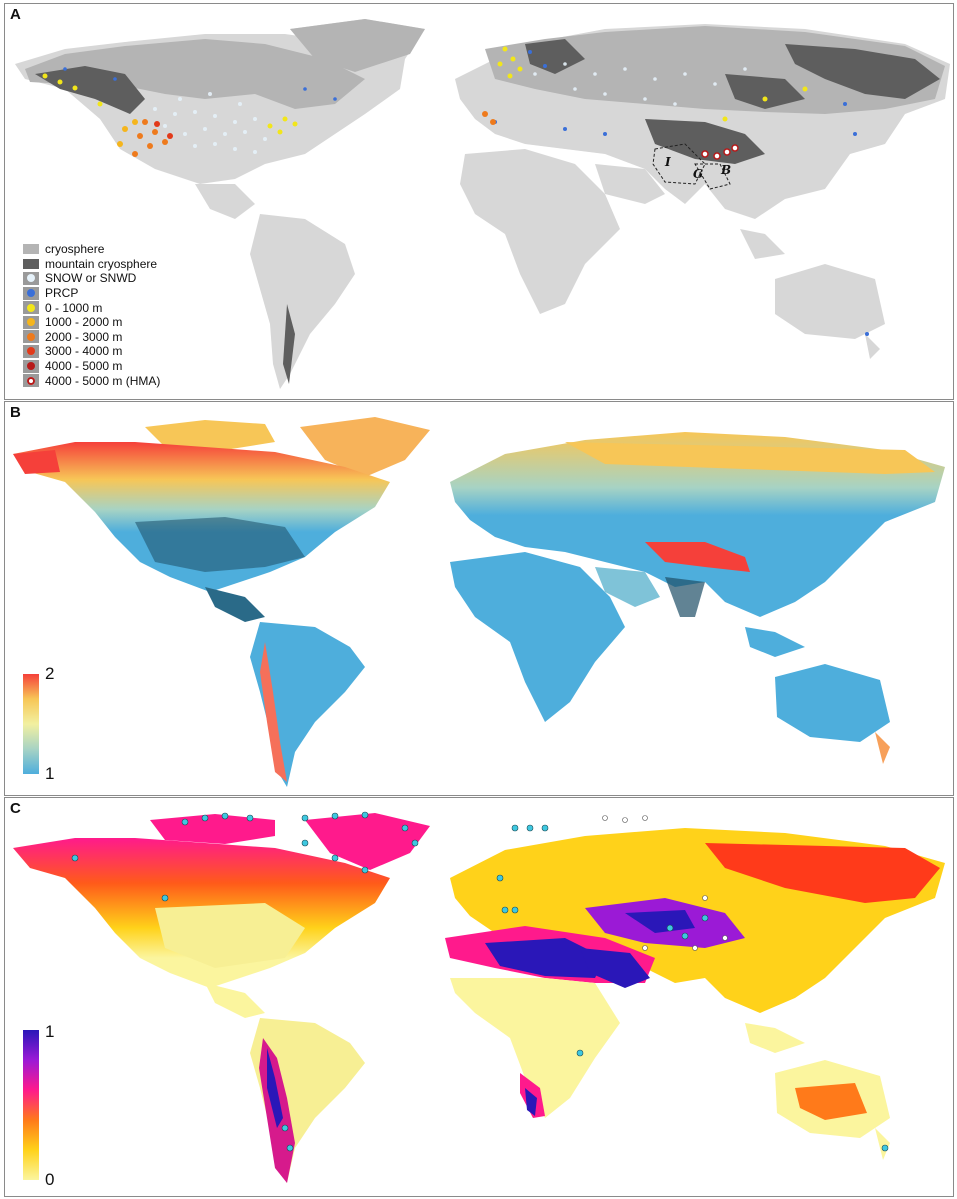  I want to click on legend-a-item: 4000 - 5000 m, so click(91, 366).